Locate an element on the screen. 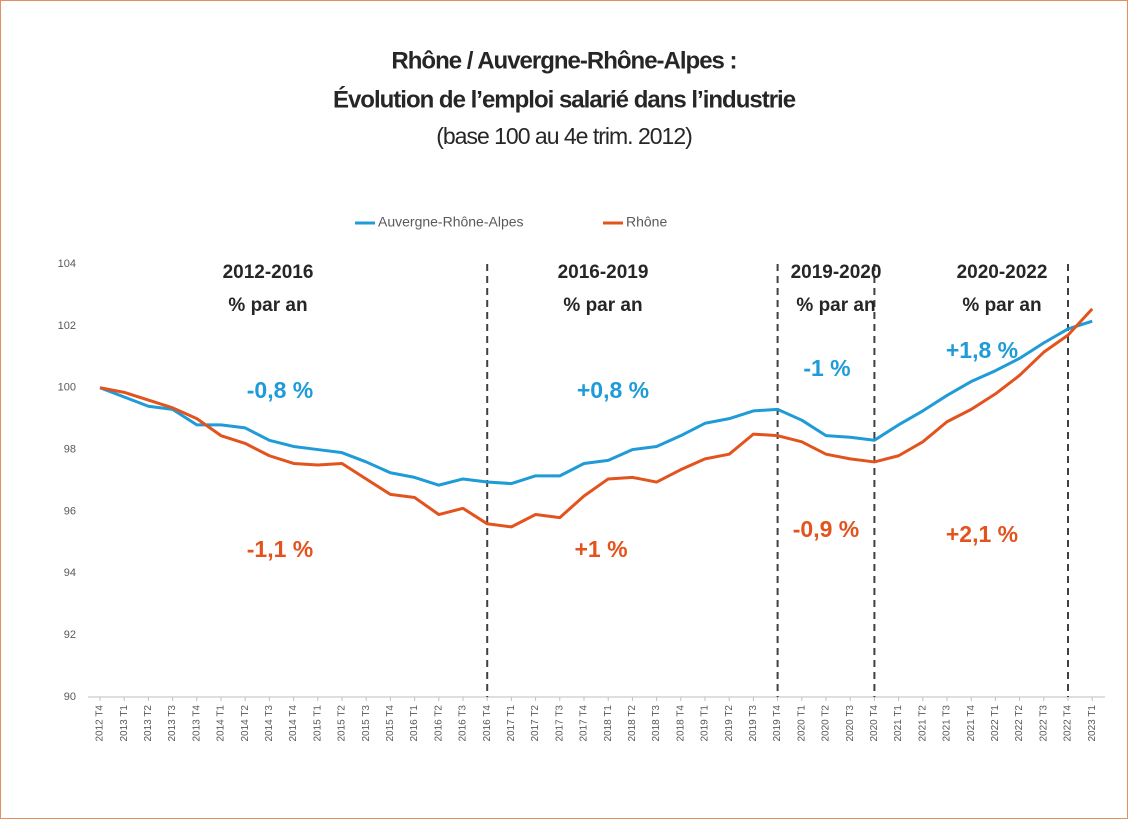 Image resolution: width=1128 pixels, height=819 pixels. x-tick-label: 2020 T2 is located at coordinates (826, 723).